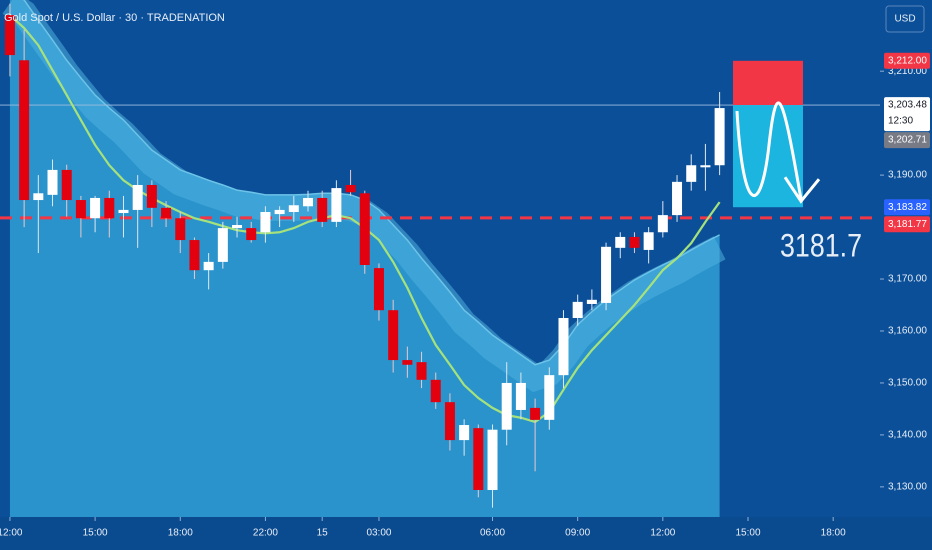  Describe the element at coordinates (907, 105) in the screenshot. I see `price-label: 3,203.48` at that location.